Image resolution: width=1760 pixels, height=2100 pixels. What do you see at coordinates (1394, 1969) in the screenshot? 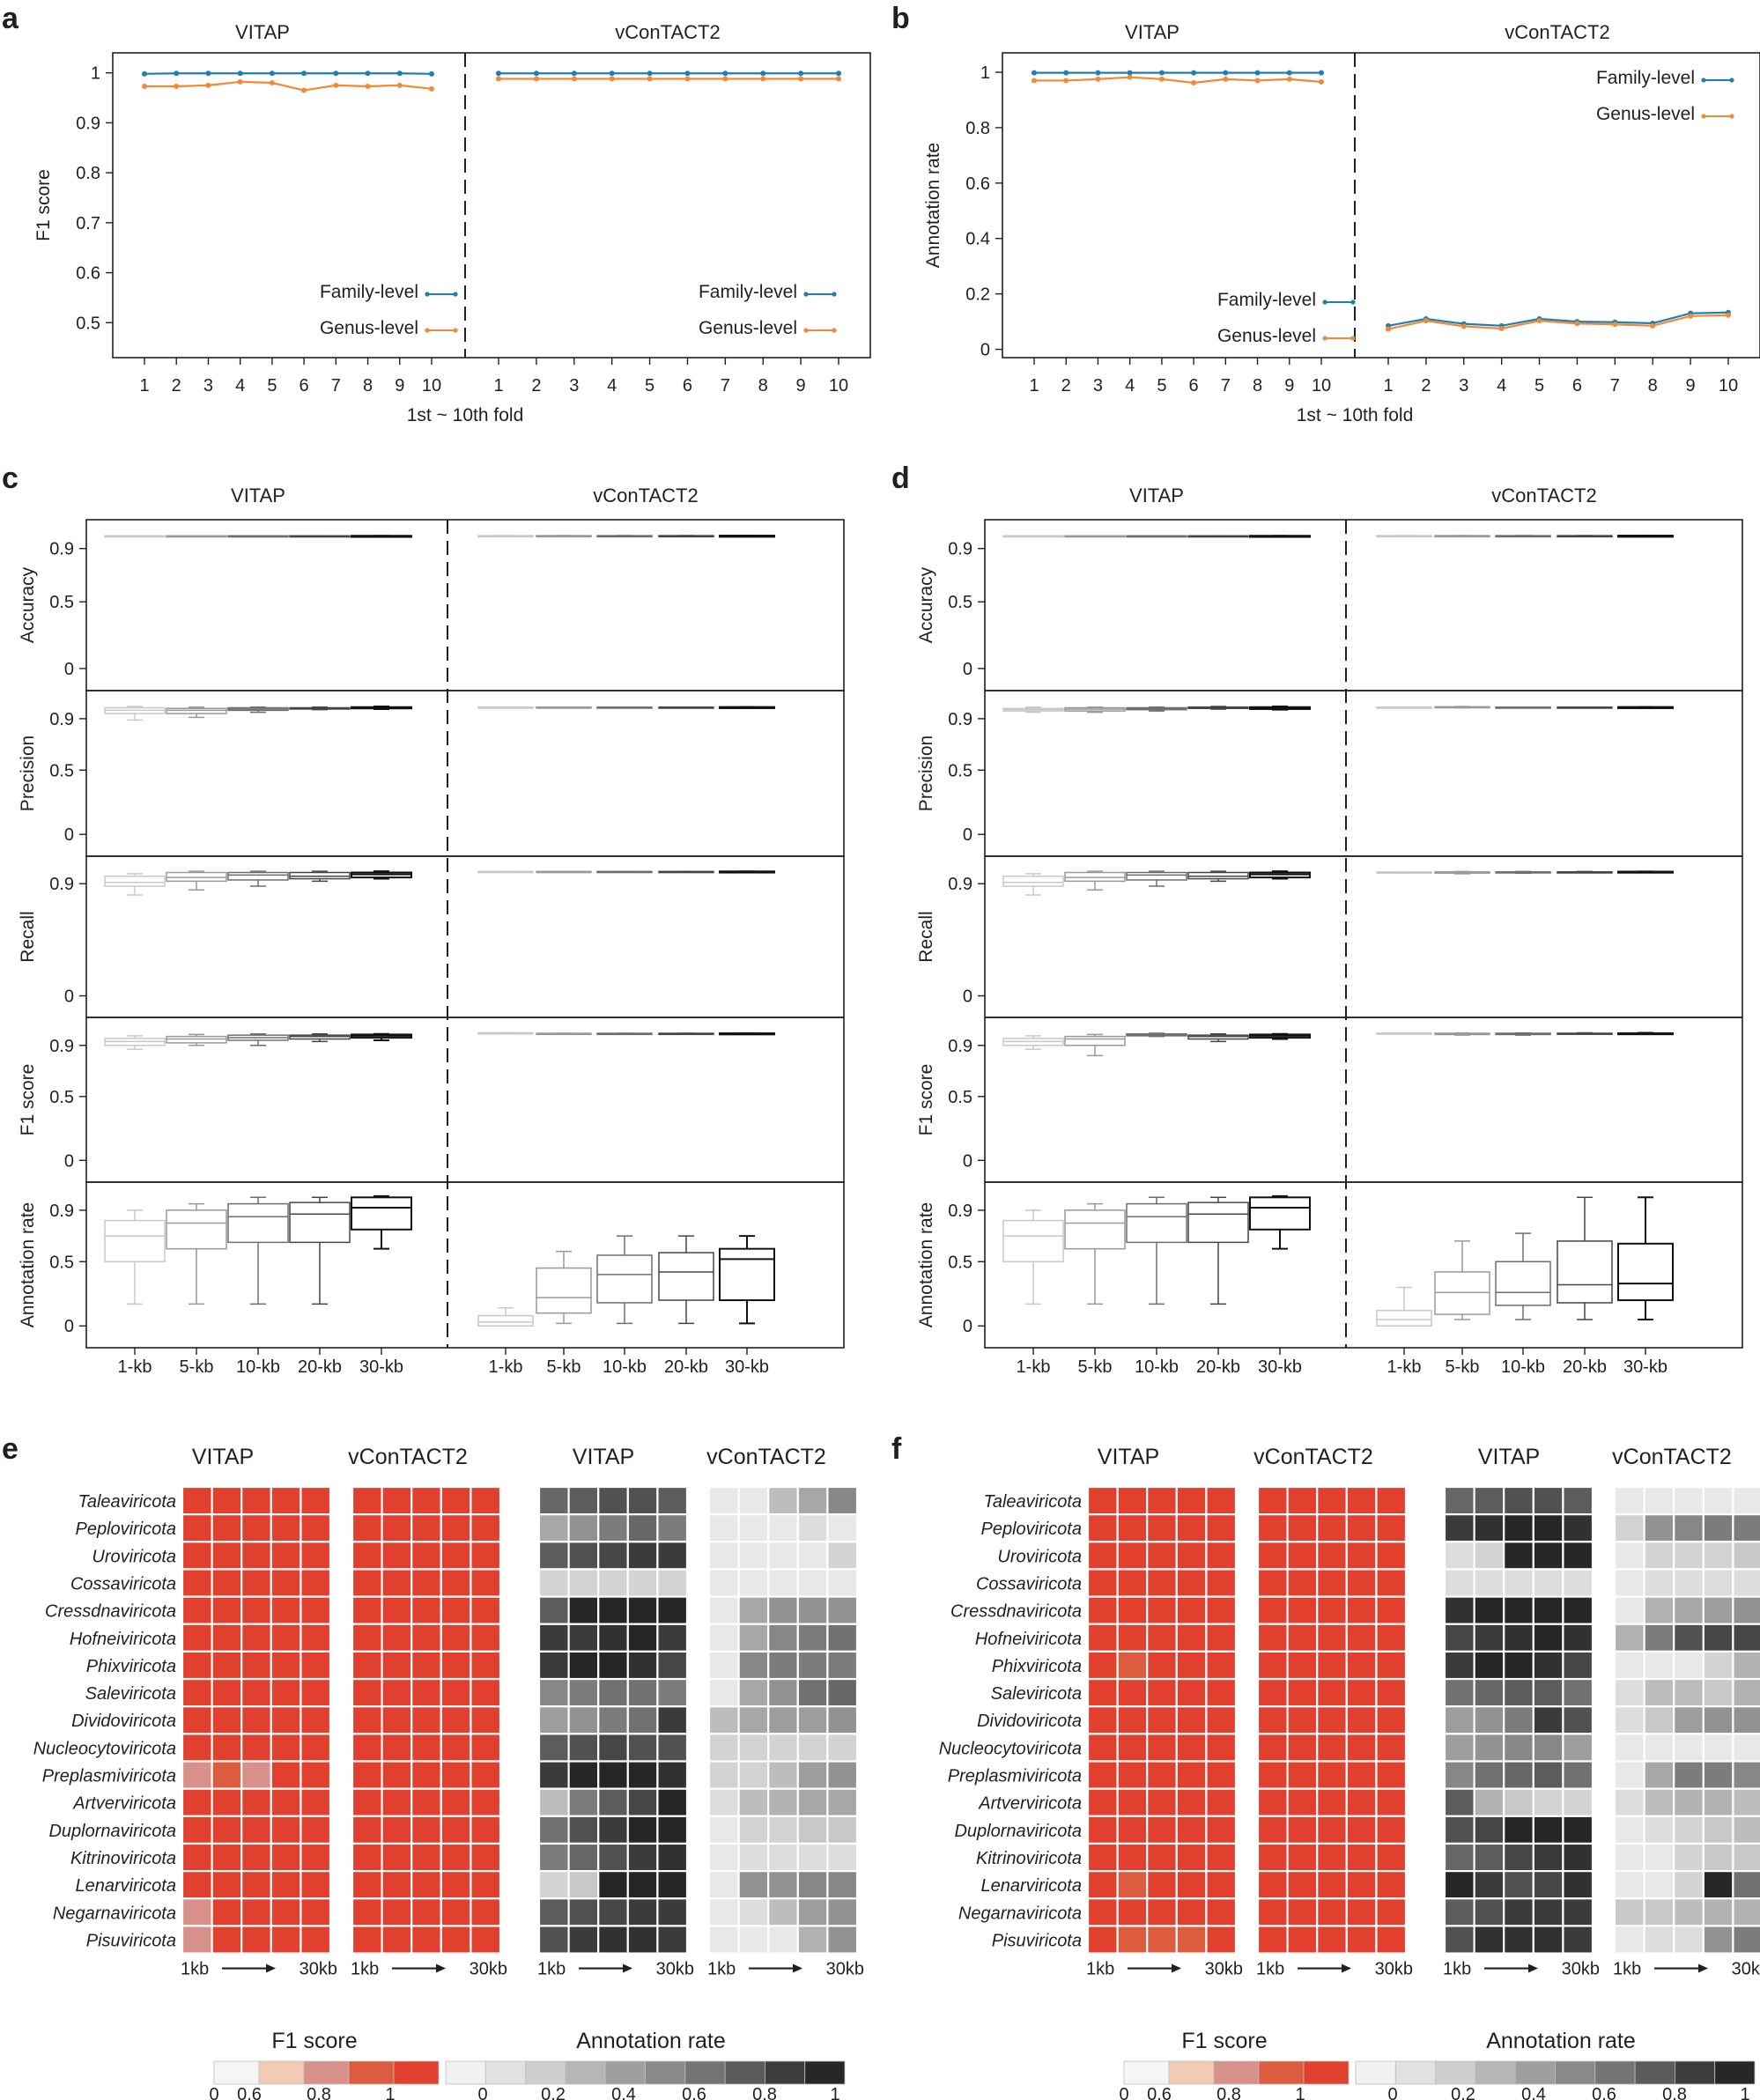
I see `x-label-30kb: 30kb` at bounding box center [1394, 1969].